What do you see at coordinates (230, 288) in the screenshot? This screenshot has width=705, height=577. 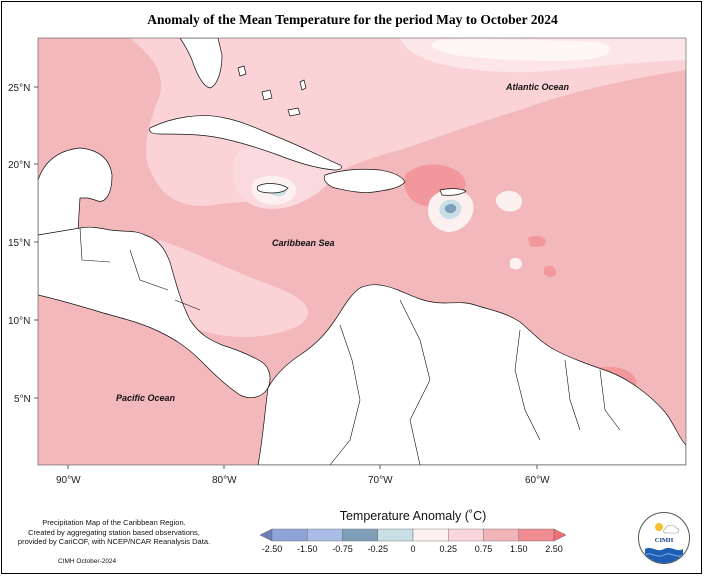 I see `contour-light-southwest` at bounding box center [230, 288].